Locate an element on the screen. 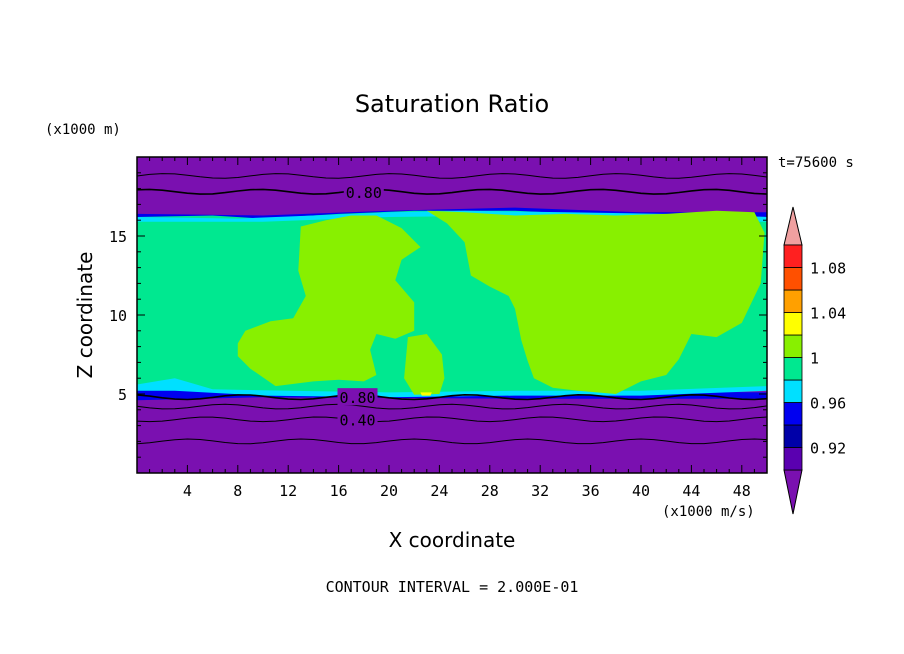  supersaturated-region-left is located at coordinates (329, 301).